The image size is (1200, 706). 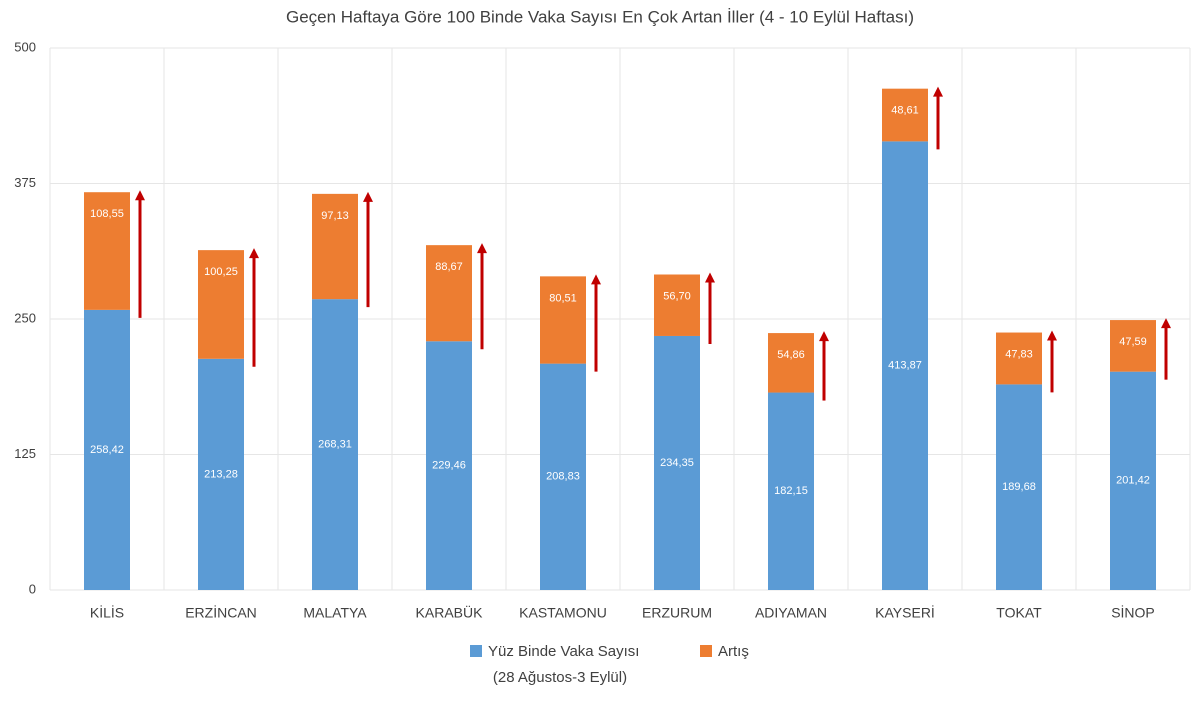 I want to click on x-tick-label: SİNOP, so click(x=1133, y=612).